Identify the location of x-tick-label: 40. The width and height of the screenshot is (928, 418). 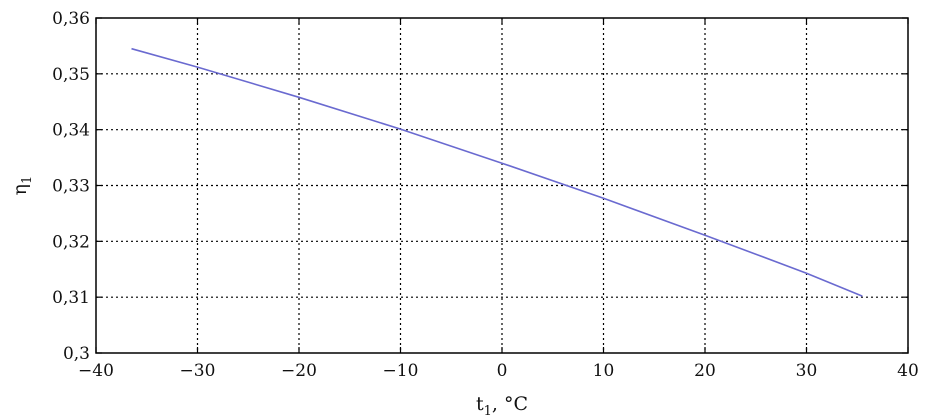
(908, 371).